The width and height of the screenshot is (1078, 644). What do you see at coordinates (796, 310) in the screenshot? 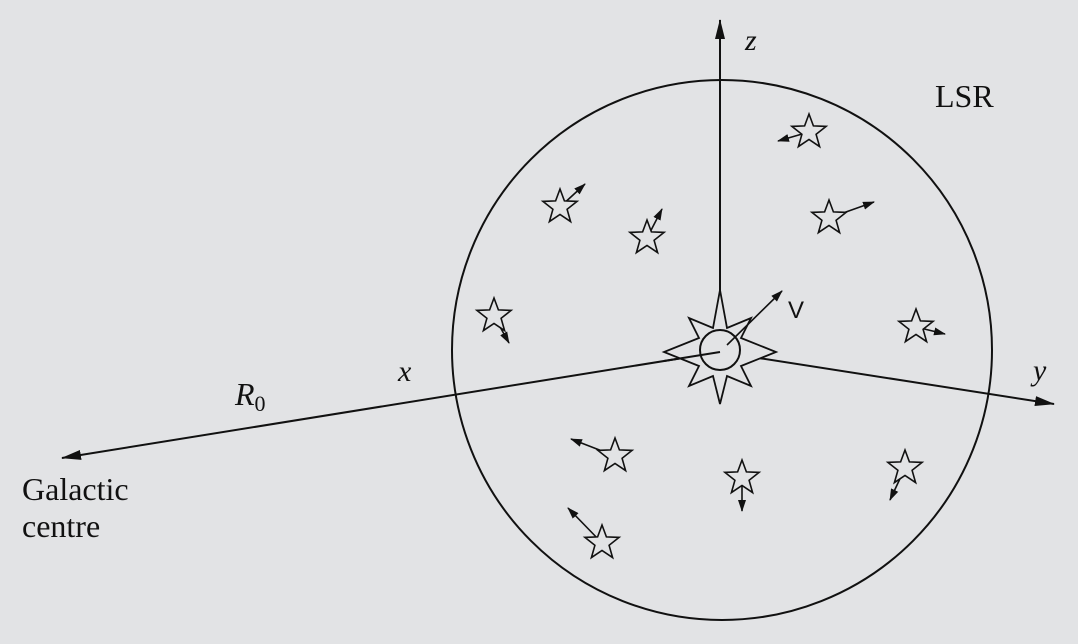
I see `velocity-label: V` at bounding box center [796, 310].